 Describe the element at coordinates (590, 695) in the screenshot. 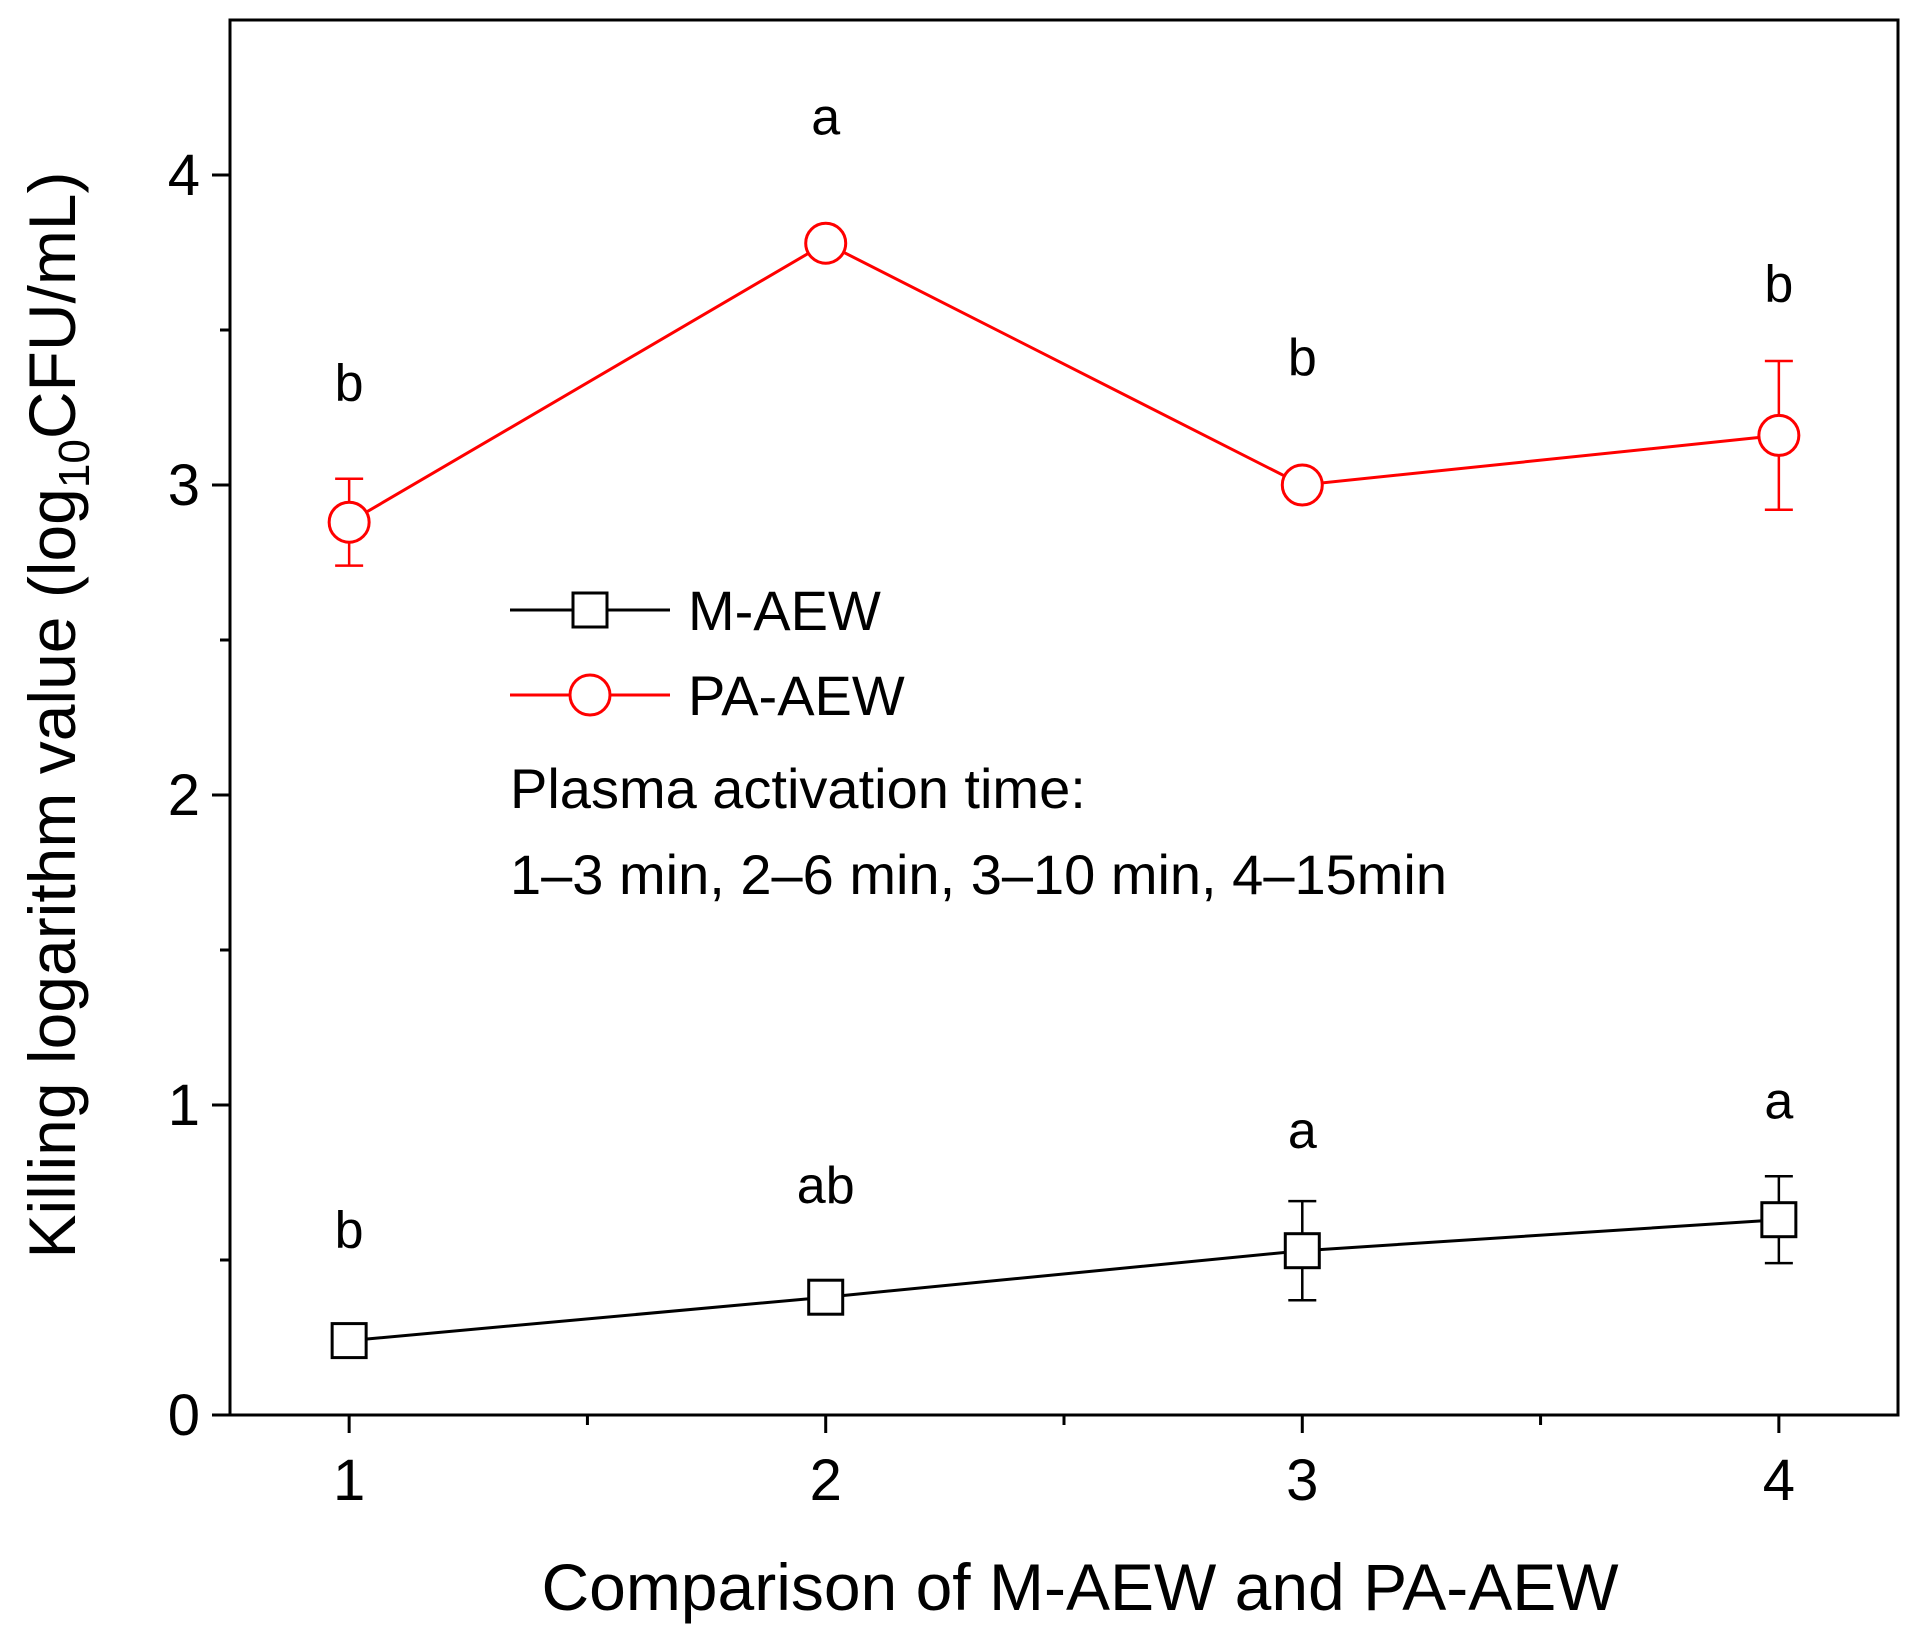

I see `legend-marker-circle` at that location.